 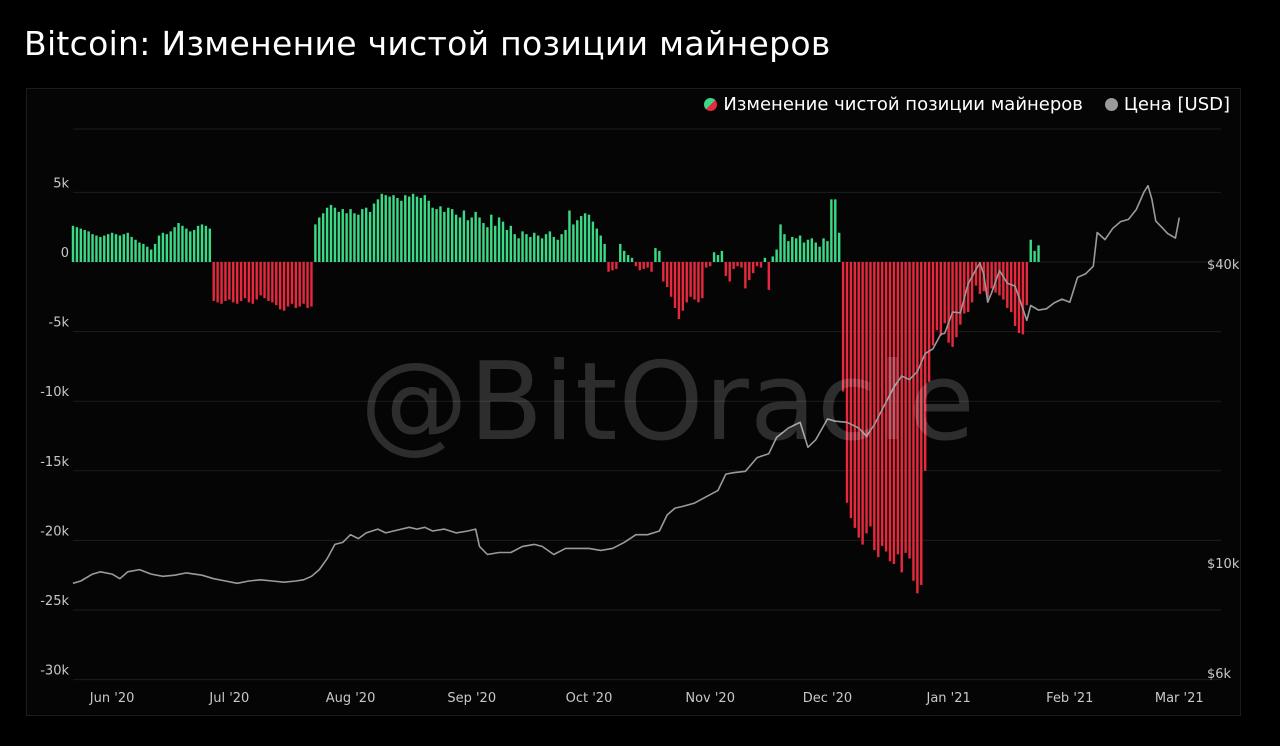 I want to click on left-tick-label: 0, so click(x=65, y=253).